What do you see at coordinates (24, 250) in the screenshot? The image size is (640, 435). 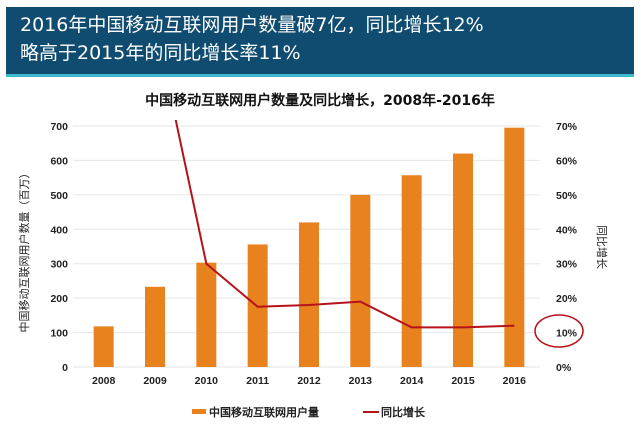 I see `y-axis-label: 中国移动互联网用户数量（百万）` at bounding box center [24, 250].